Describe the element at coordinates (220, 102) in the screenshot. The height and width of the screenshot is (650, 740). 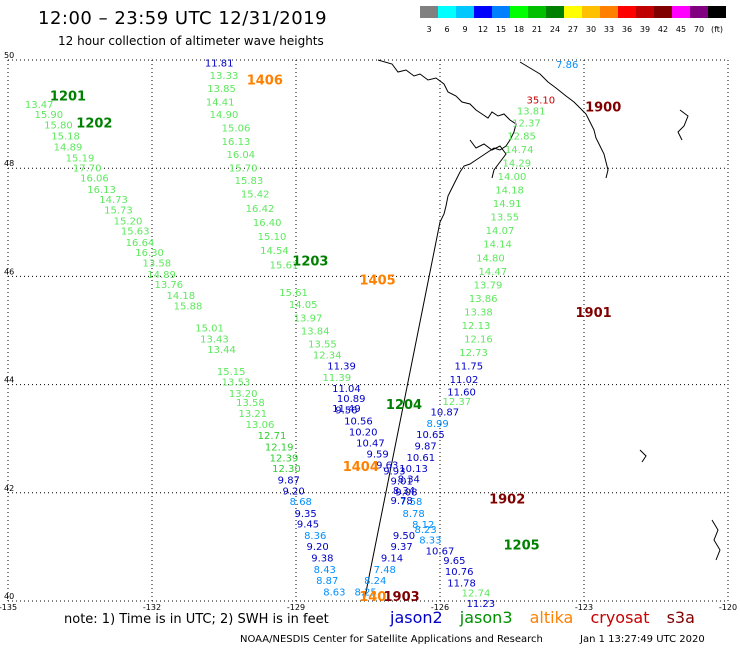
I see `swh-label: 14.41` at that location.